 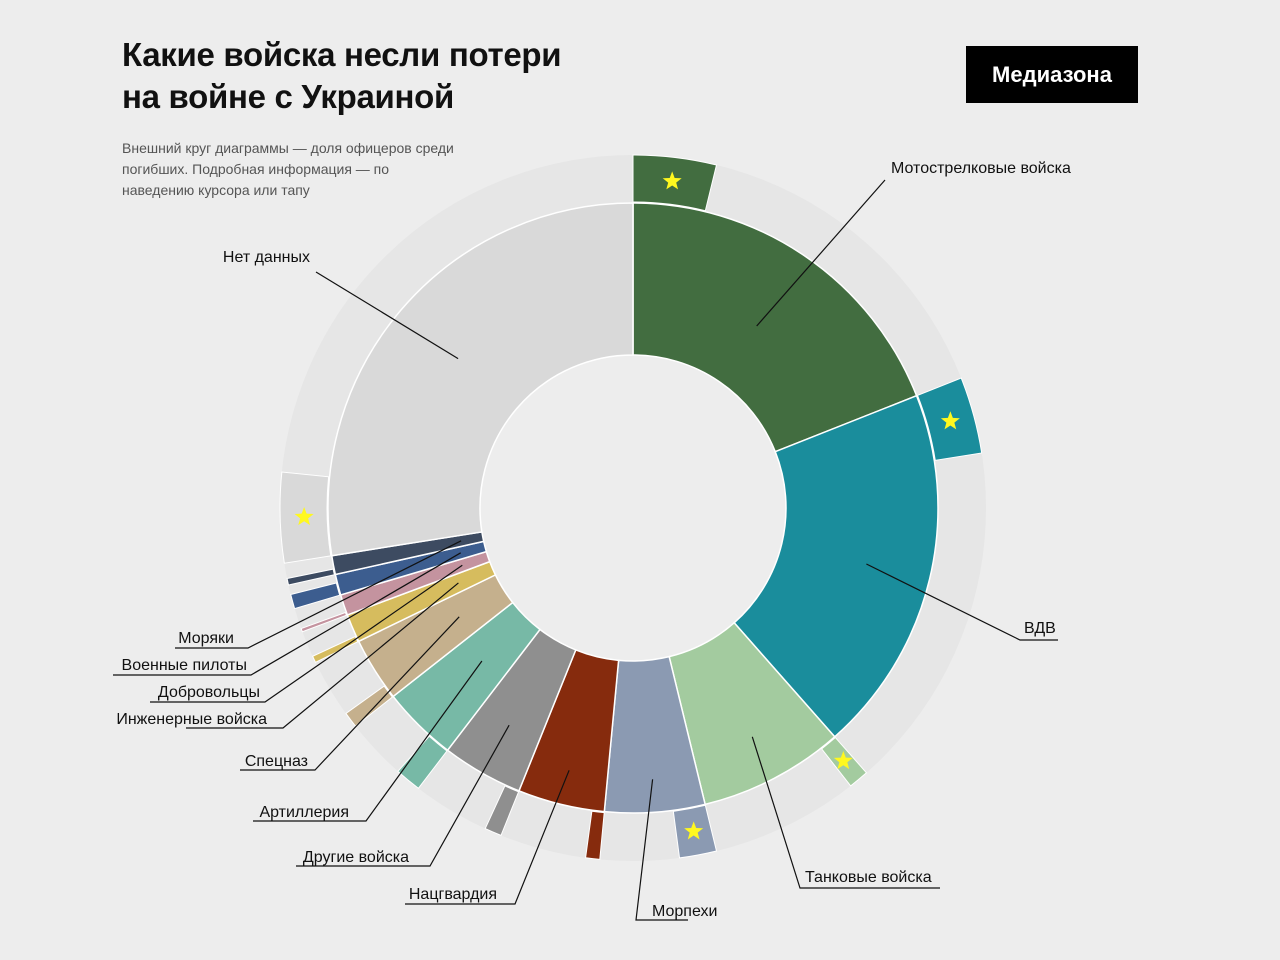 I want to click on slice-артиллерия-officers, so click(x=422, y=762).